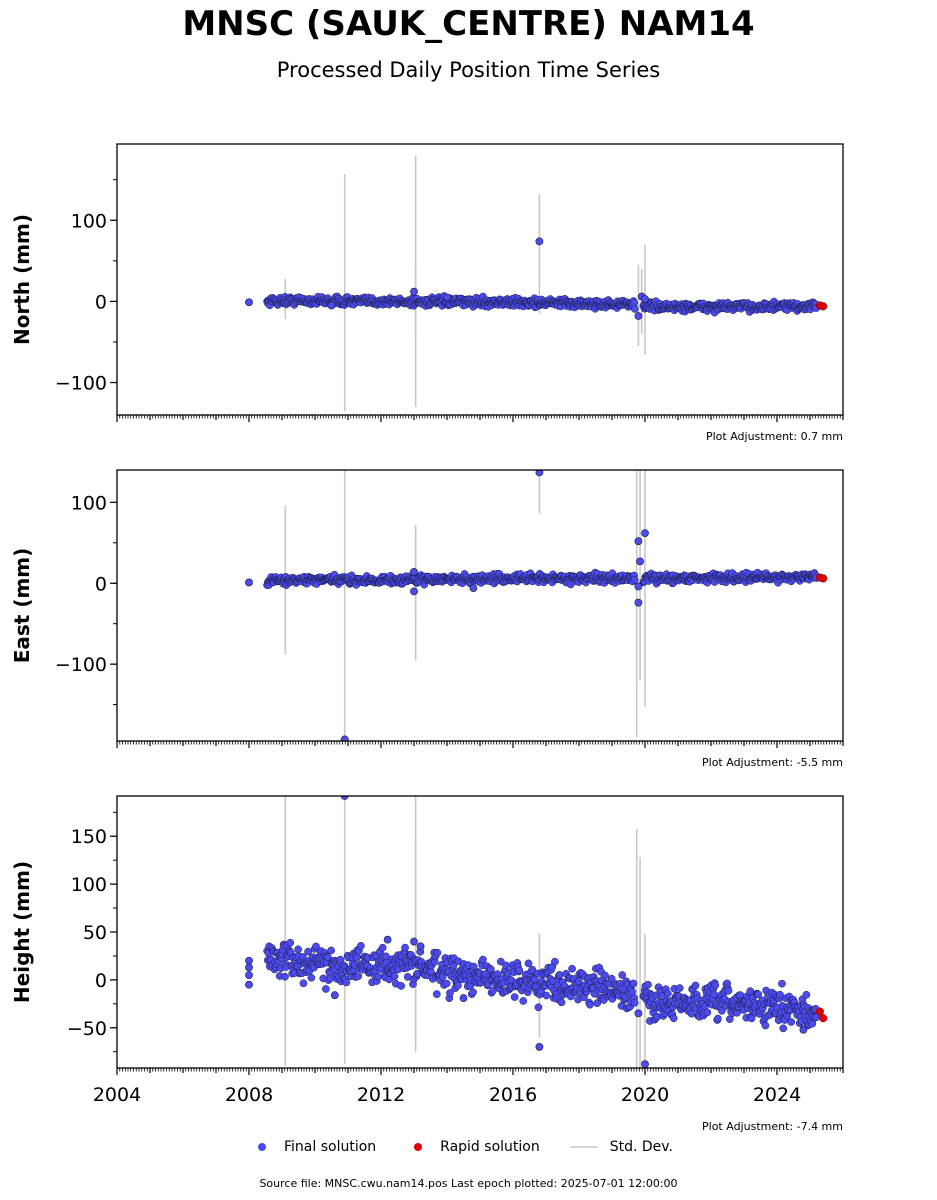  Describe the element at coordinates (22, 932) in the screenshot. I see `y-axis-label: Height (mm)` at that location.